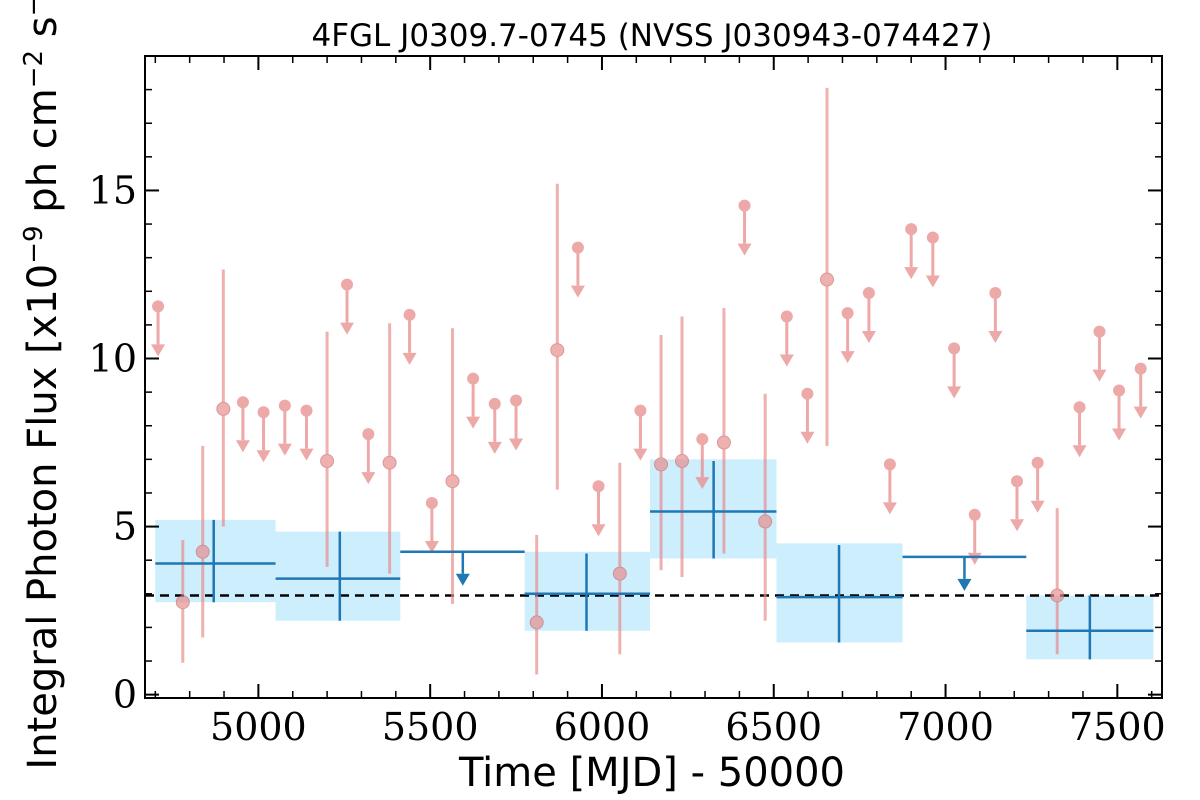 The height and width of the screenshot is (800, 1200). What do you see at coordinates (651, 36) in the screenshot?
I see `chart-title: 4FGL J0309.7-0745 (NVSS J030943-074427)` at bounding box center [651, 36].